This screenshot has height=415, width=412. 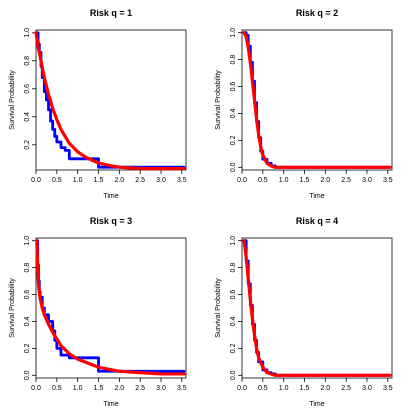 What do you see at coordinates (111, 13) in the screenshot?
I see `chart-title: Risk q = 1` at bounding box center [111, 13].